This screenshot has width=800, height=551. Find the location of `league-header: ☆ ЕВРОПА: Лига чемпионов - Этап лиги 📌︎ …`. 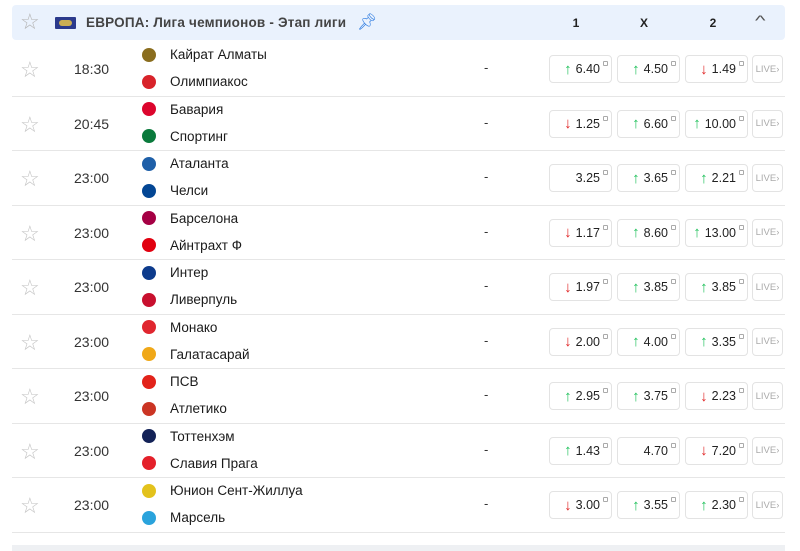

league-header: ☆ ЕВРОПА: Лига чемпионов - Этап лиги 📌︎ … is located at coordinates (398, 22).